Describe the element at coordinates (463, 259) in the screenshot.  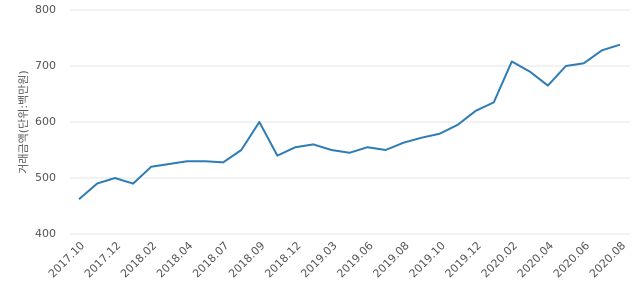
I see `x-tick-label: 2019.12` at that location.